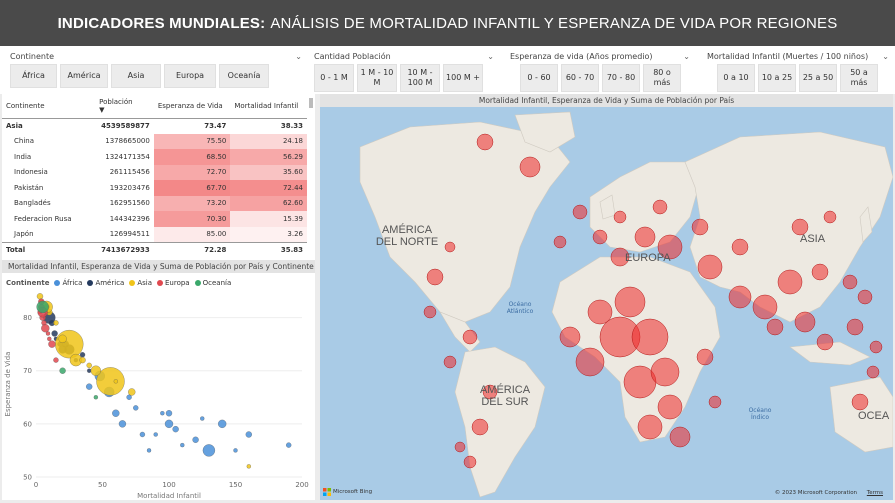 This screenshot has width=895, height=503. What do you see at coordinates (420, 78) in the screenshot?
I see `slicer-option-pop-10-100m: 10 M - 100 M` at bounding box center [420, 78].